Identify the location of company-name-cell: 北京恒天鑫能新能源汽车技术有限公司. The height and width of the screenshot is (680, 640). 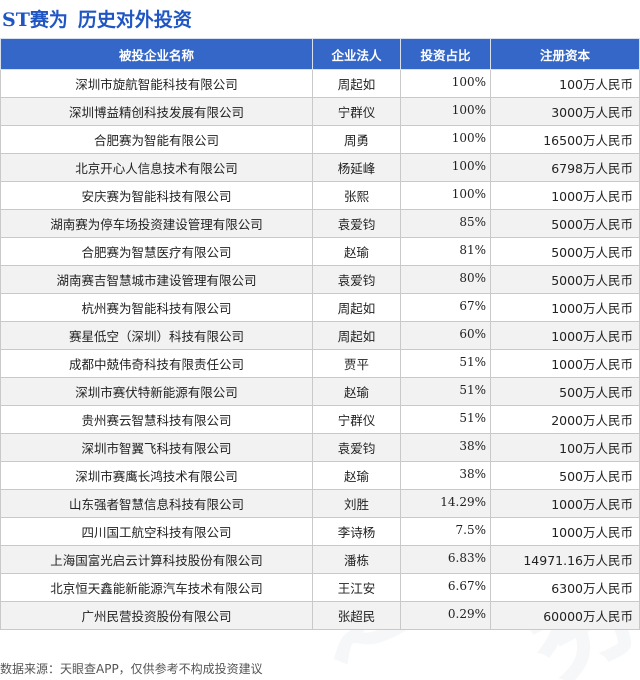
(156, 587).